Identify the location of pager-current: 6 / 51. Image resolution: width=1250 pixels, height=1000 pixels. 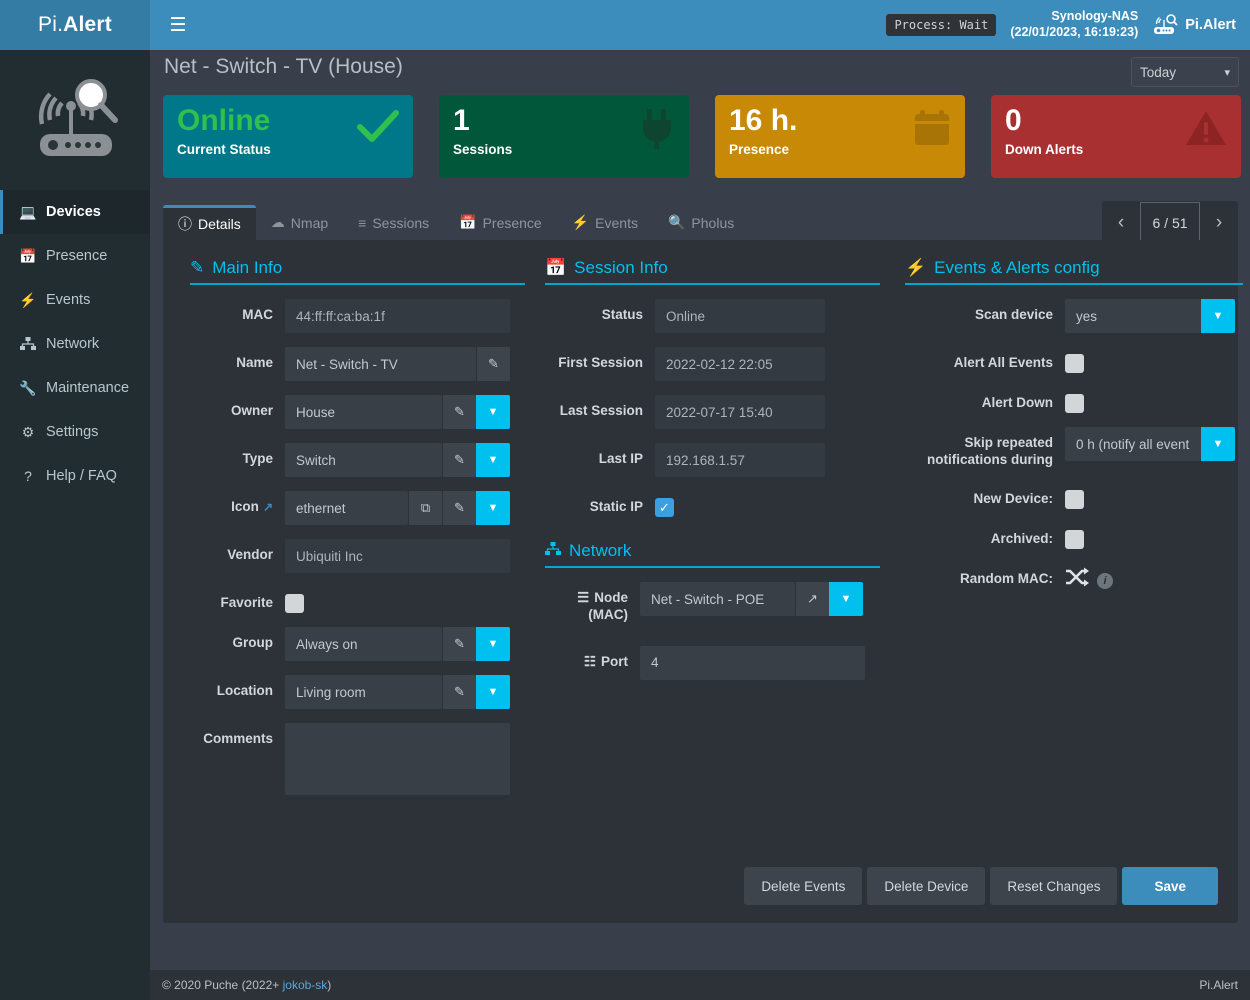
(1170, 222).